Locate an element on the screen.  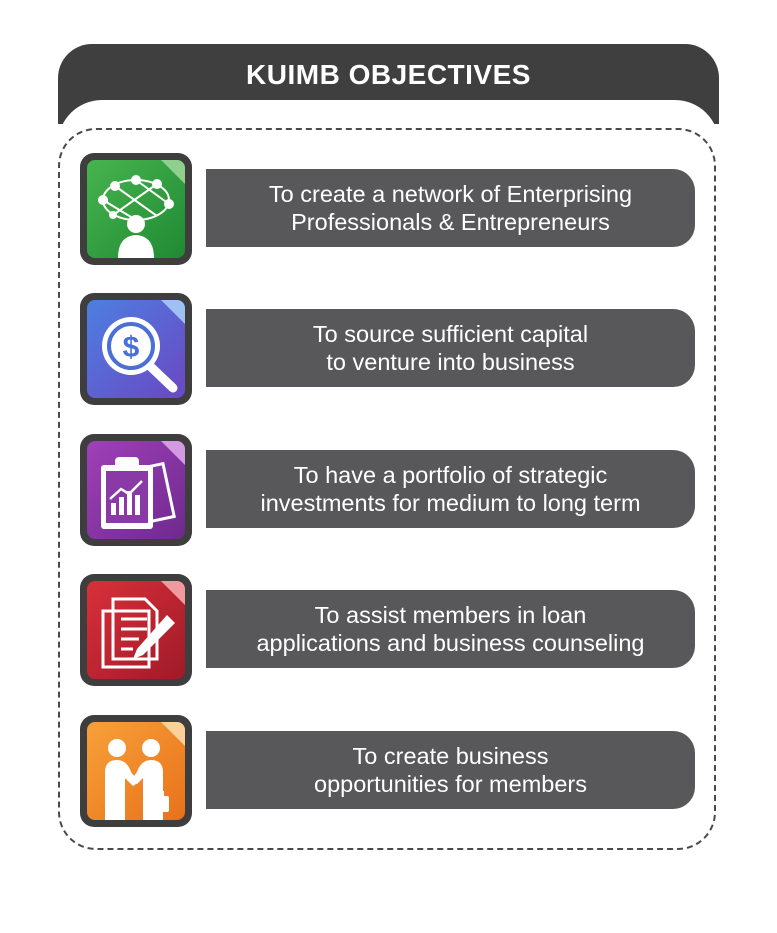
objective-line: investments for medium to long term is located at coordinates (450, 503).